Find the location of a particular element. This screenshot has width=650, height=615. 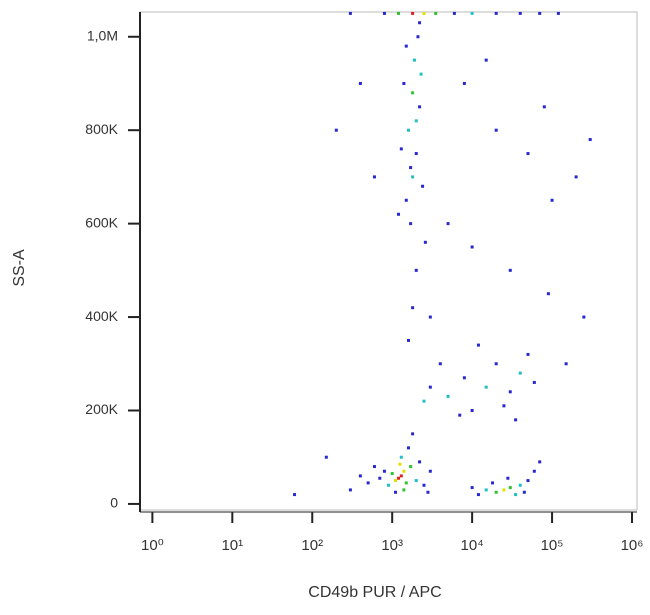

x-tick-label: 10² is located at coordinates (312, 545).